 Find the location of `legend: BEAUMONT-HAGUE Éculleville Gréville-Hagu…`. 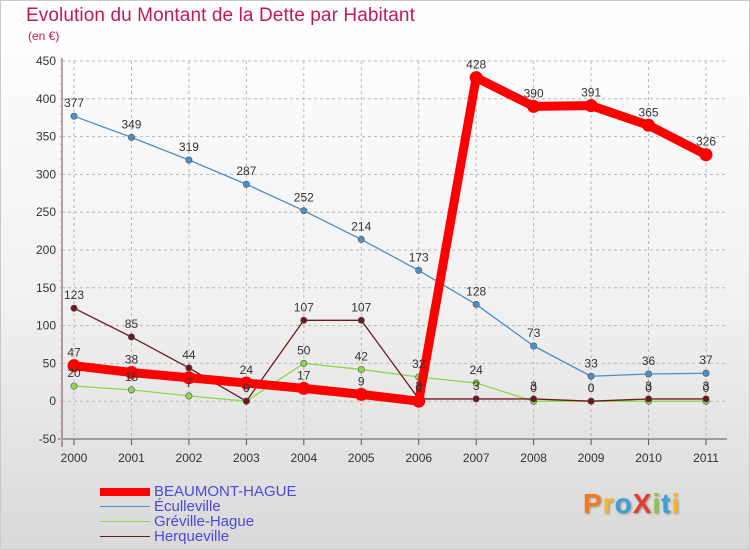

legend: BEAUMONT-HAGUE Éculleville Gréville-Hagu… is located at coordinates (230, 514).